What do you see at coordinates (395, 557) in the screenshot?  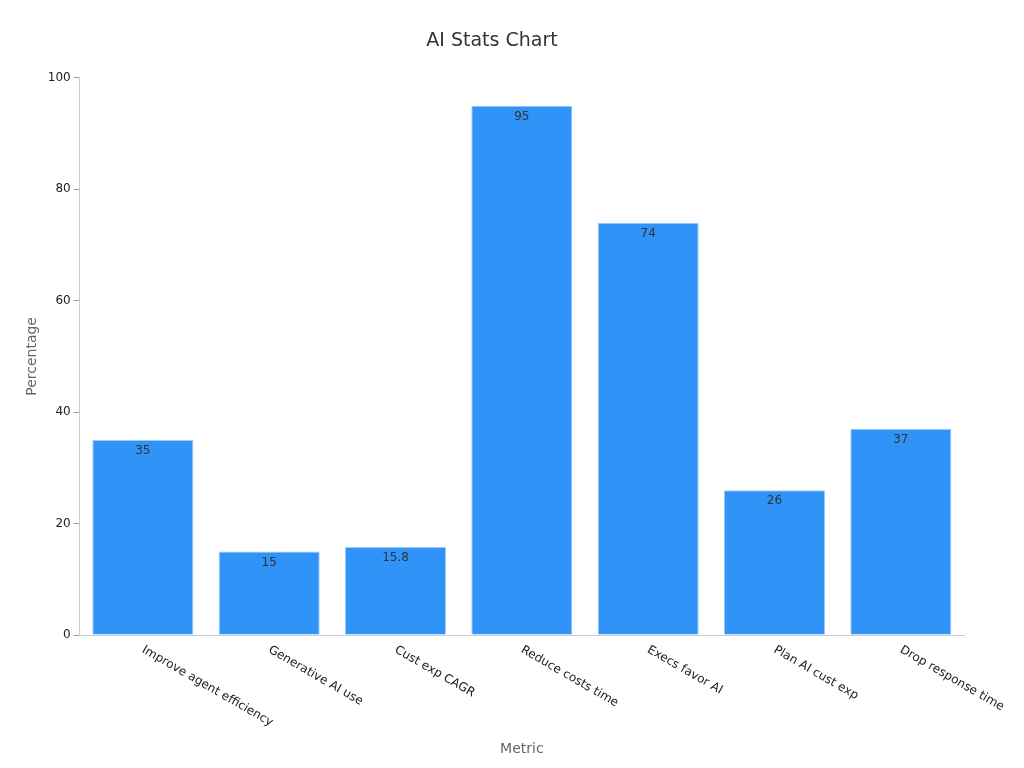 I see `data-label: 15.8` at bounding box center [395, 557].